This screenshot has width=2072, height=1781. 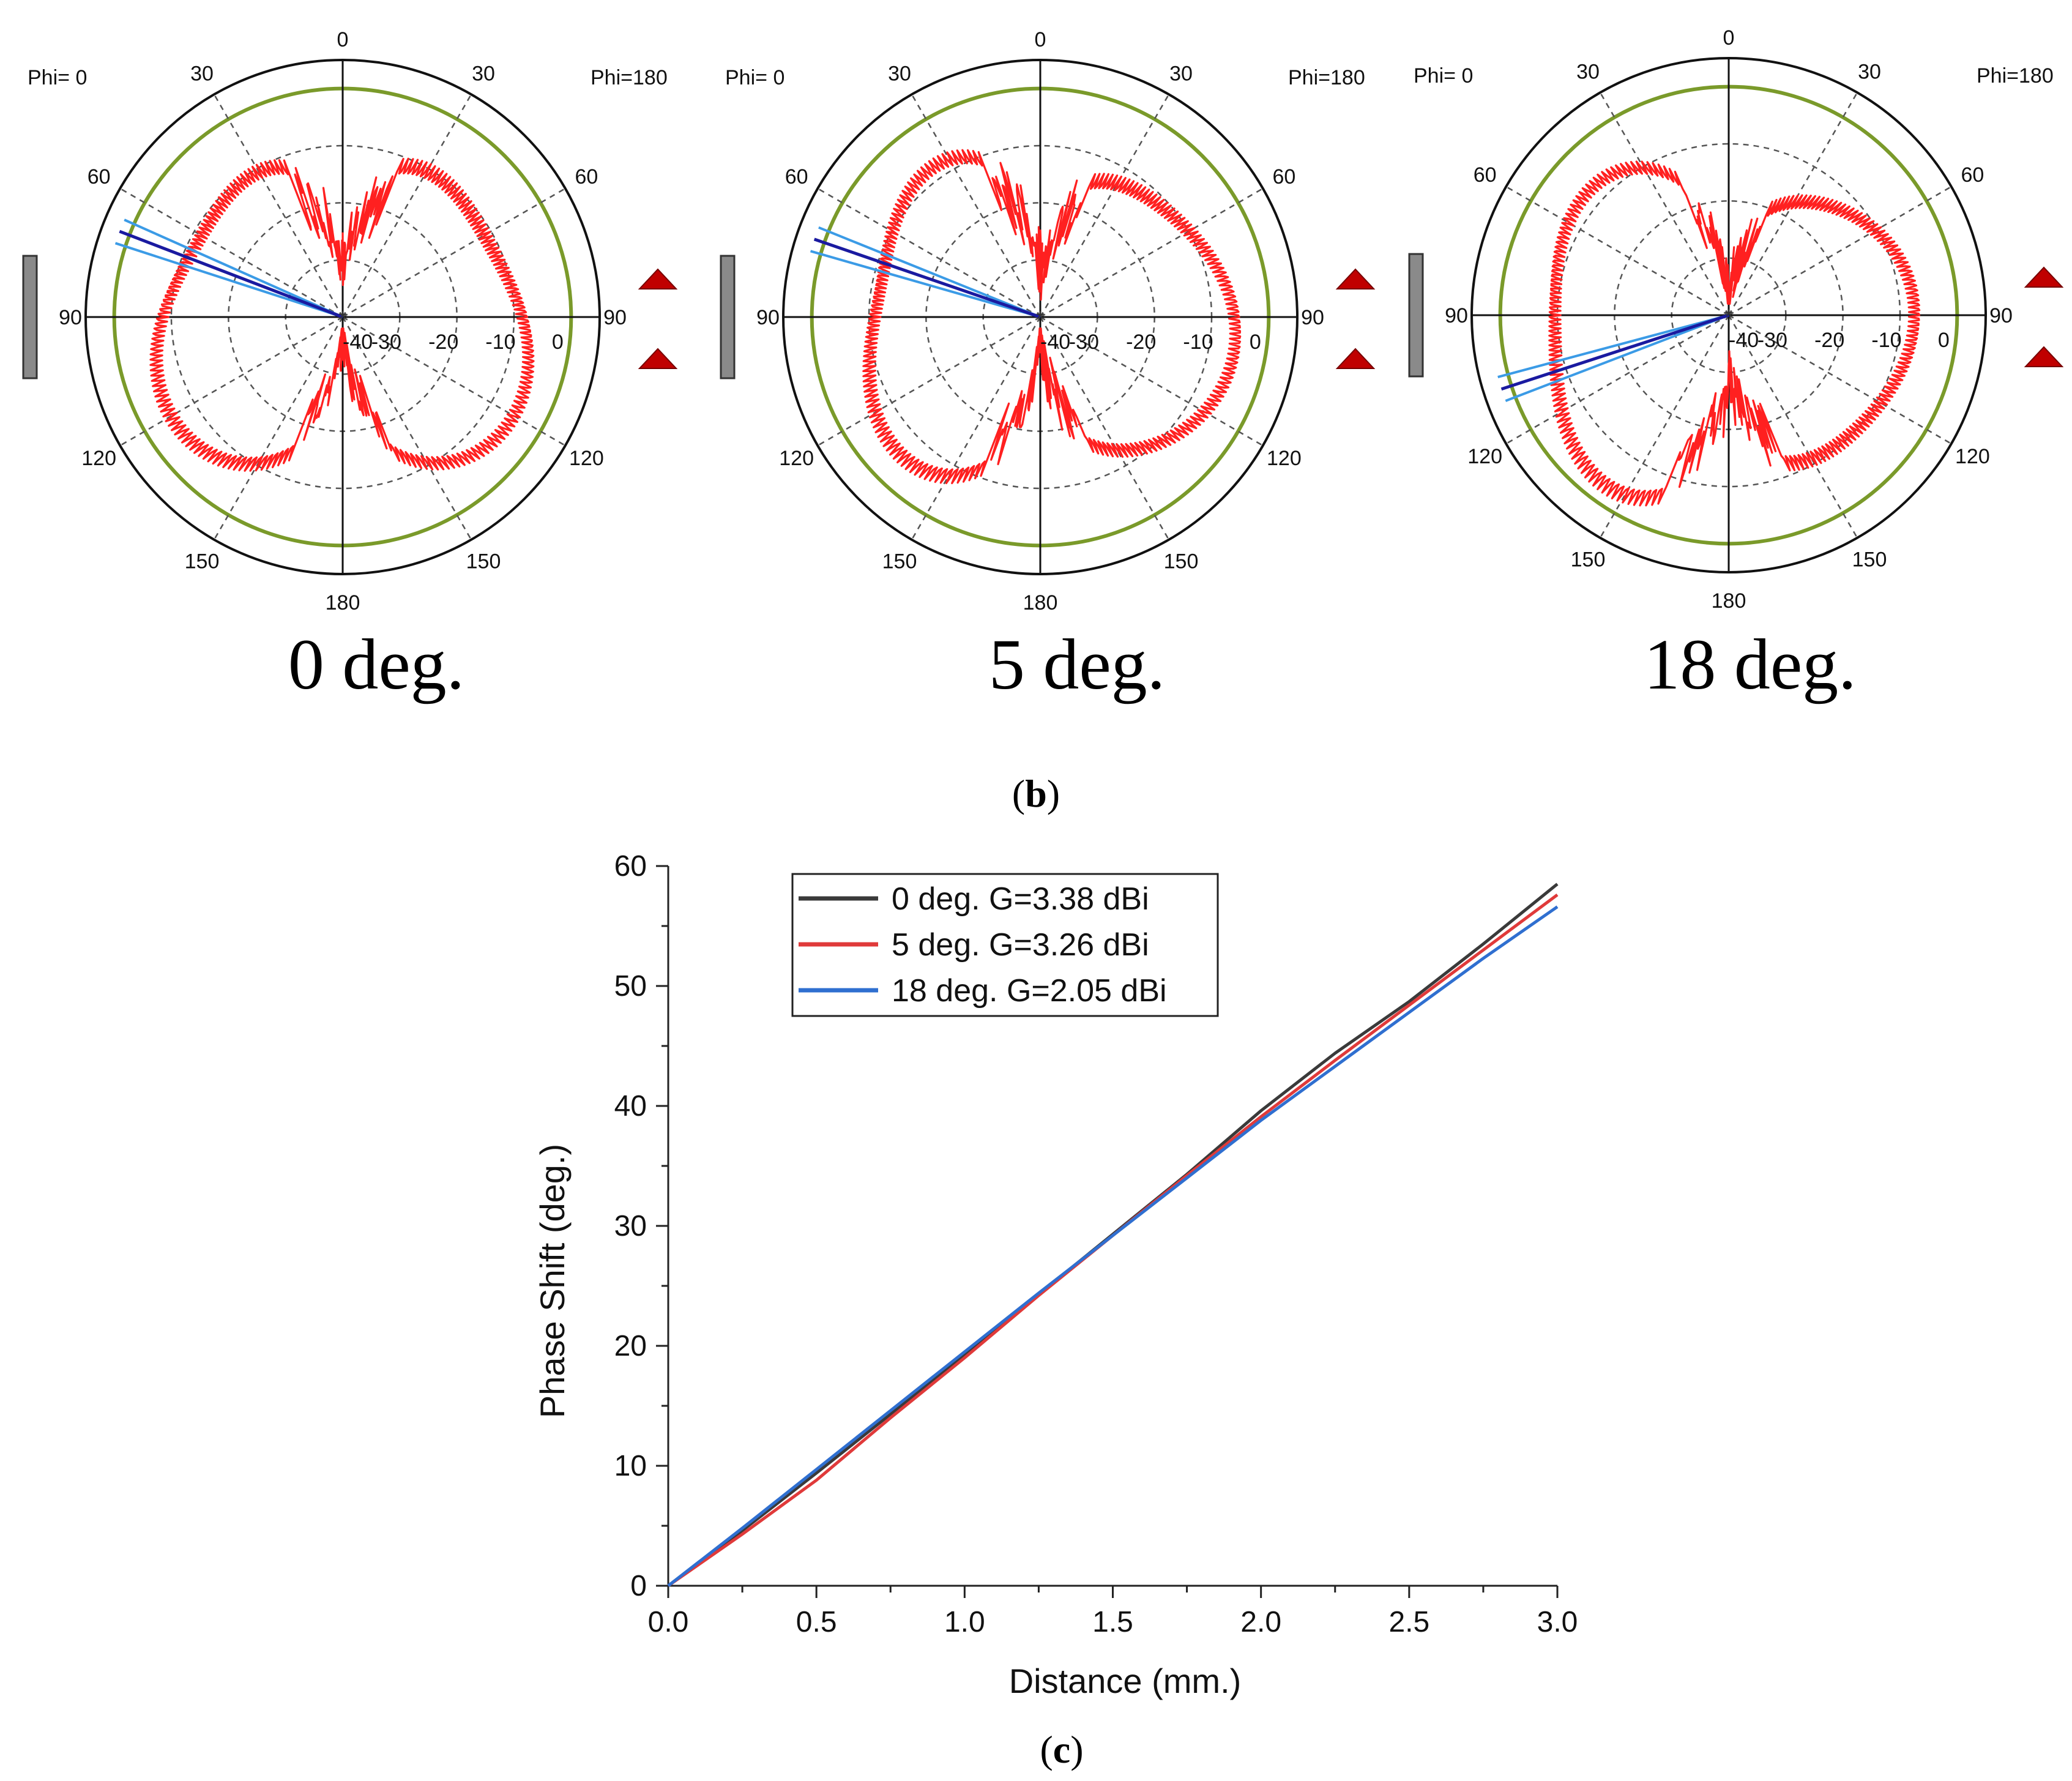 I want to click on y-tick-label: 0, so click(x=638, y=1586).